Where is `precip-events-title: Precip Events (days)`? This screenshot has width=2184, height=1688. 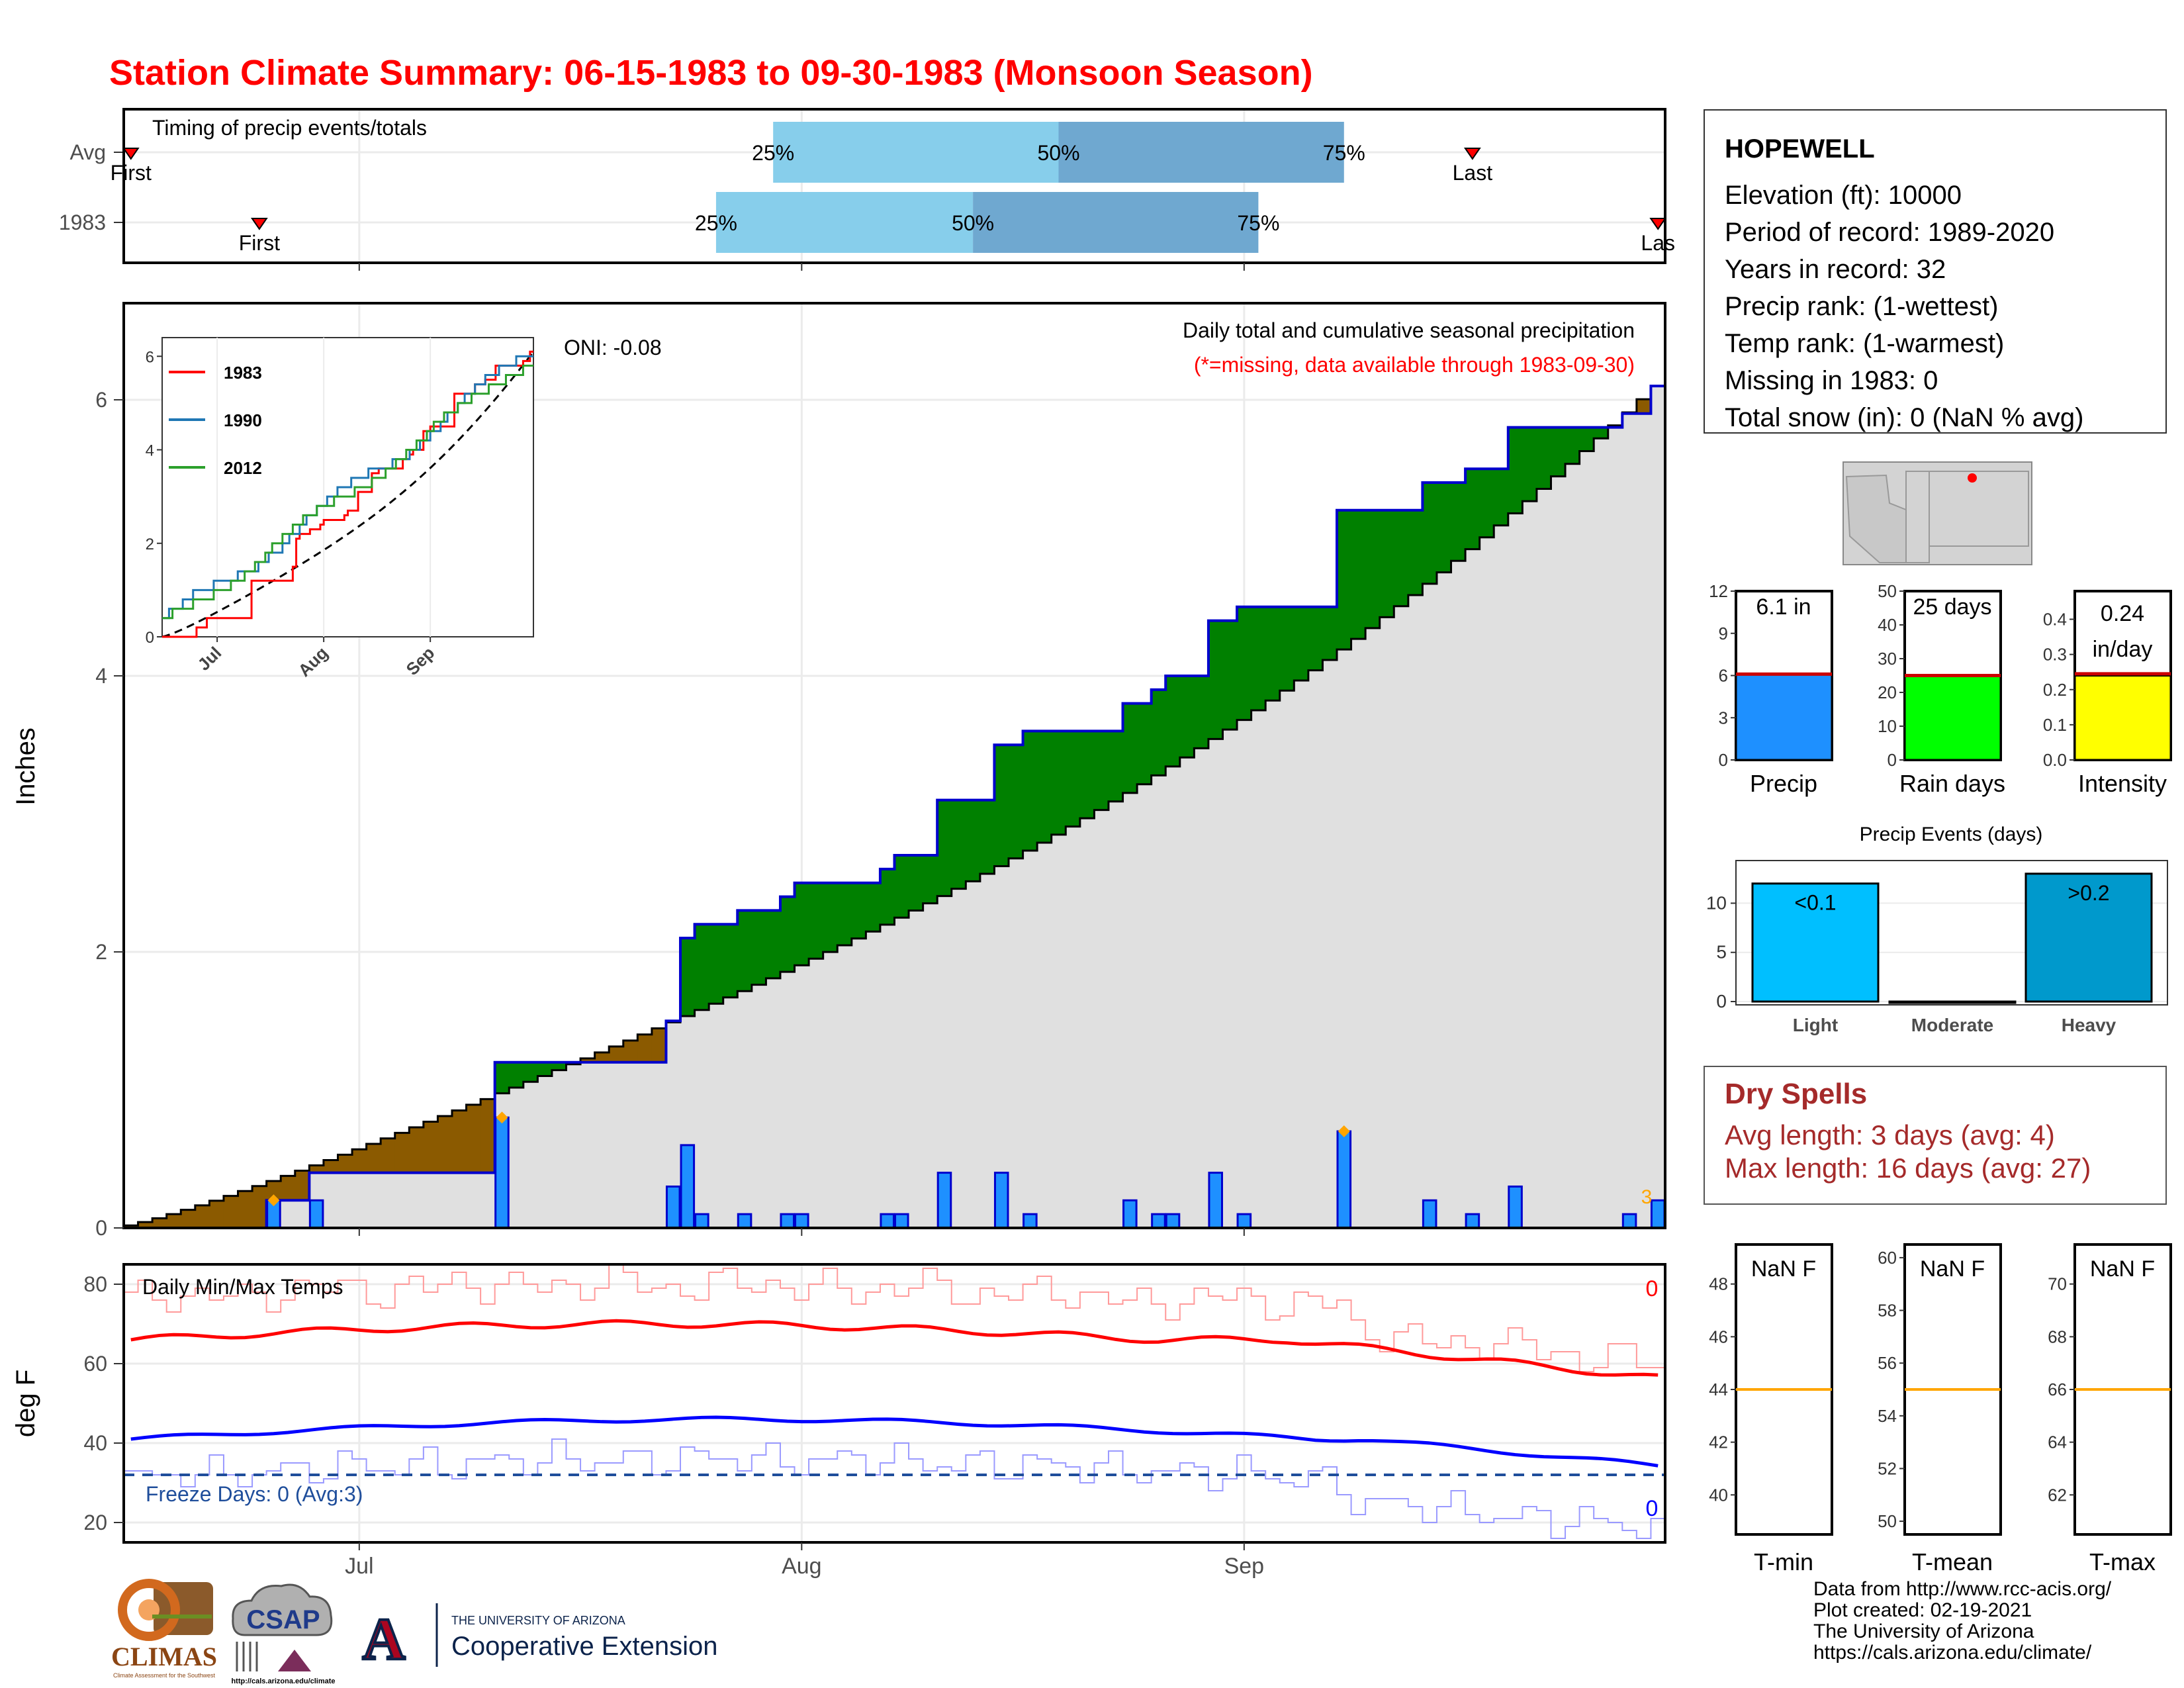
precip-events-title: Precip Events (days) is located at coordinates (1951, 834).